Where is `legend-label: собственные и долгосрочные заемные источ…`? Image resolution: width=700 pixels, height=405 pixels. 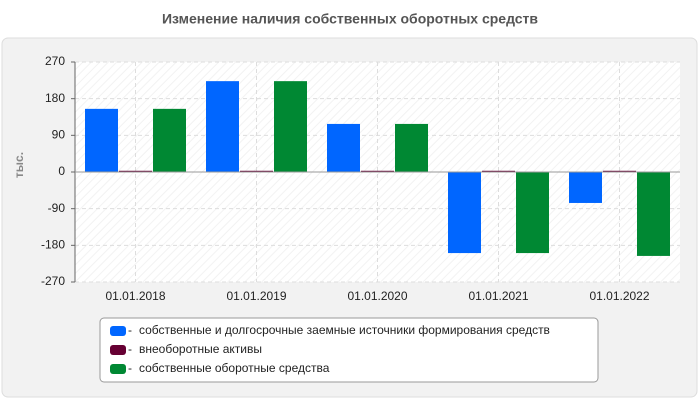 legend-label: собственные и долгосрочные заемные источ… is located at coordinates (344, 330).